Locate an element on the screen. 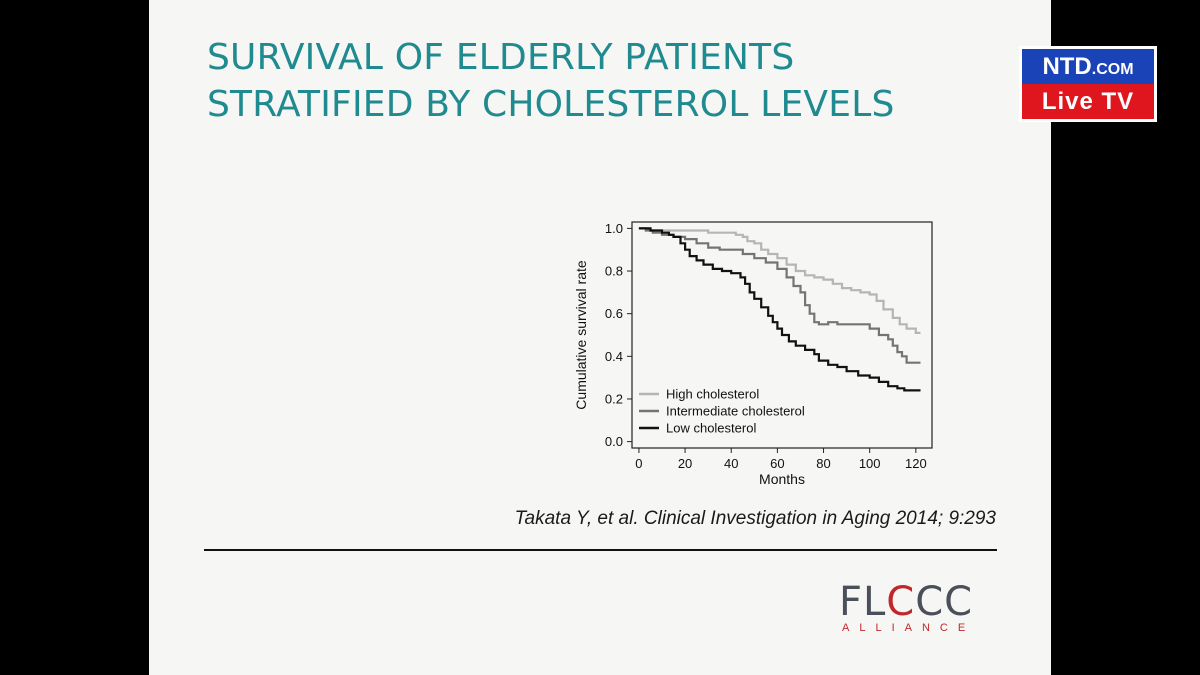  y-tick-label: 0.4 is located at coordinates (614, 356).